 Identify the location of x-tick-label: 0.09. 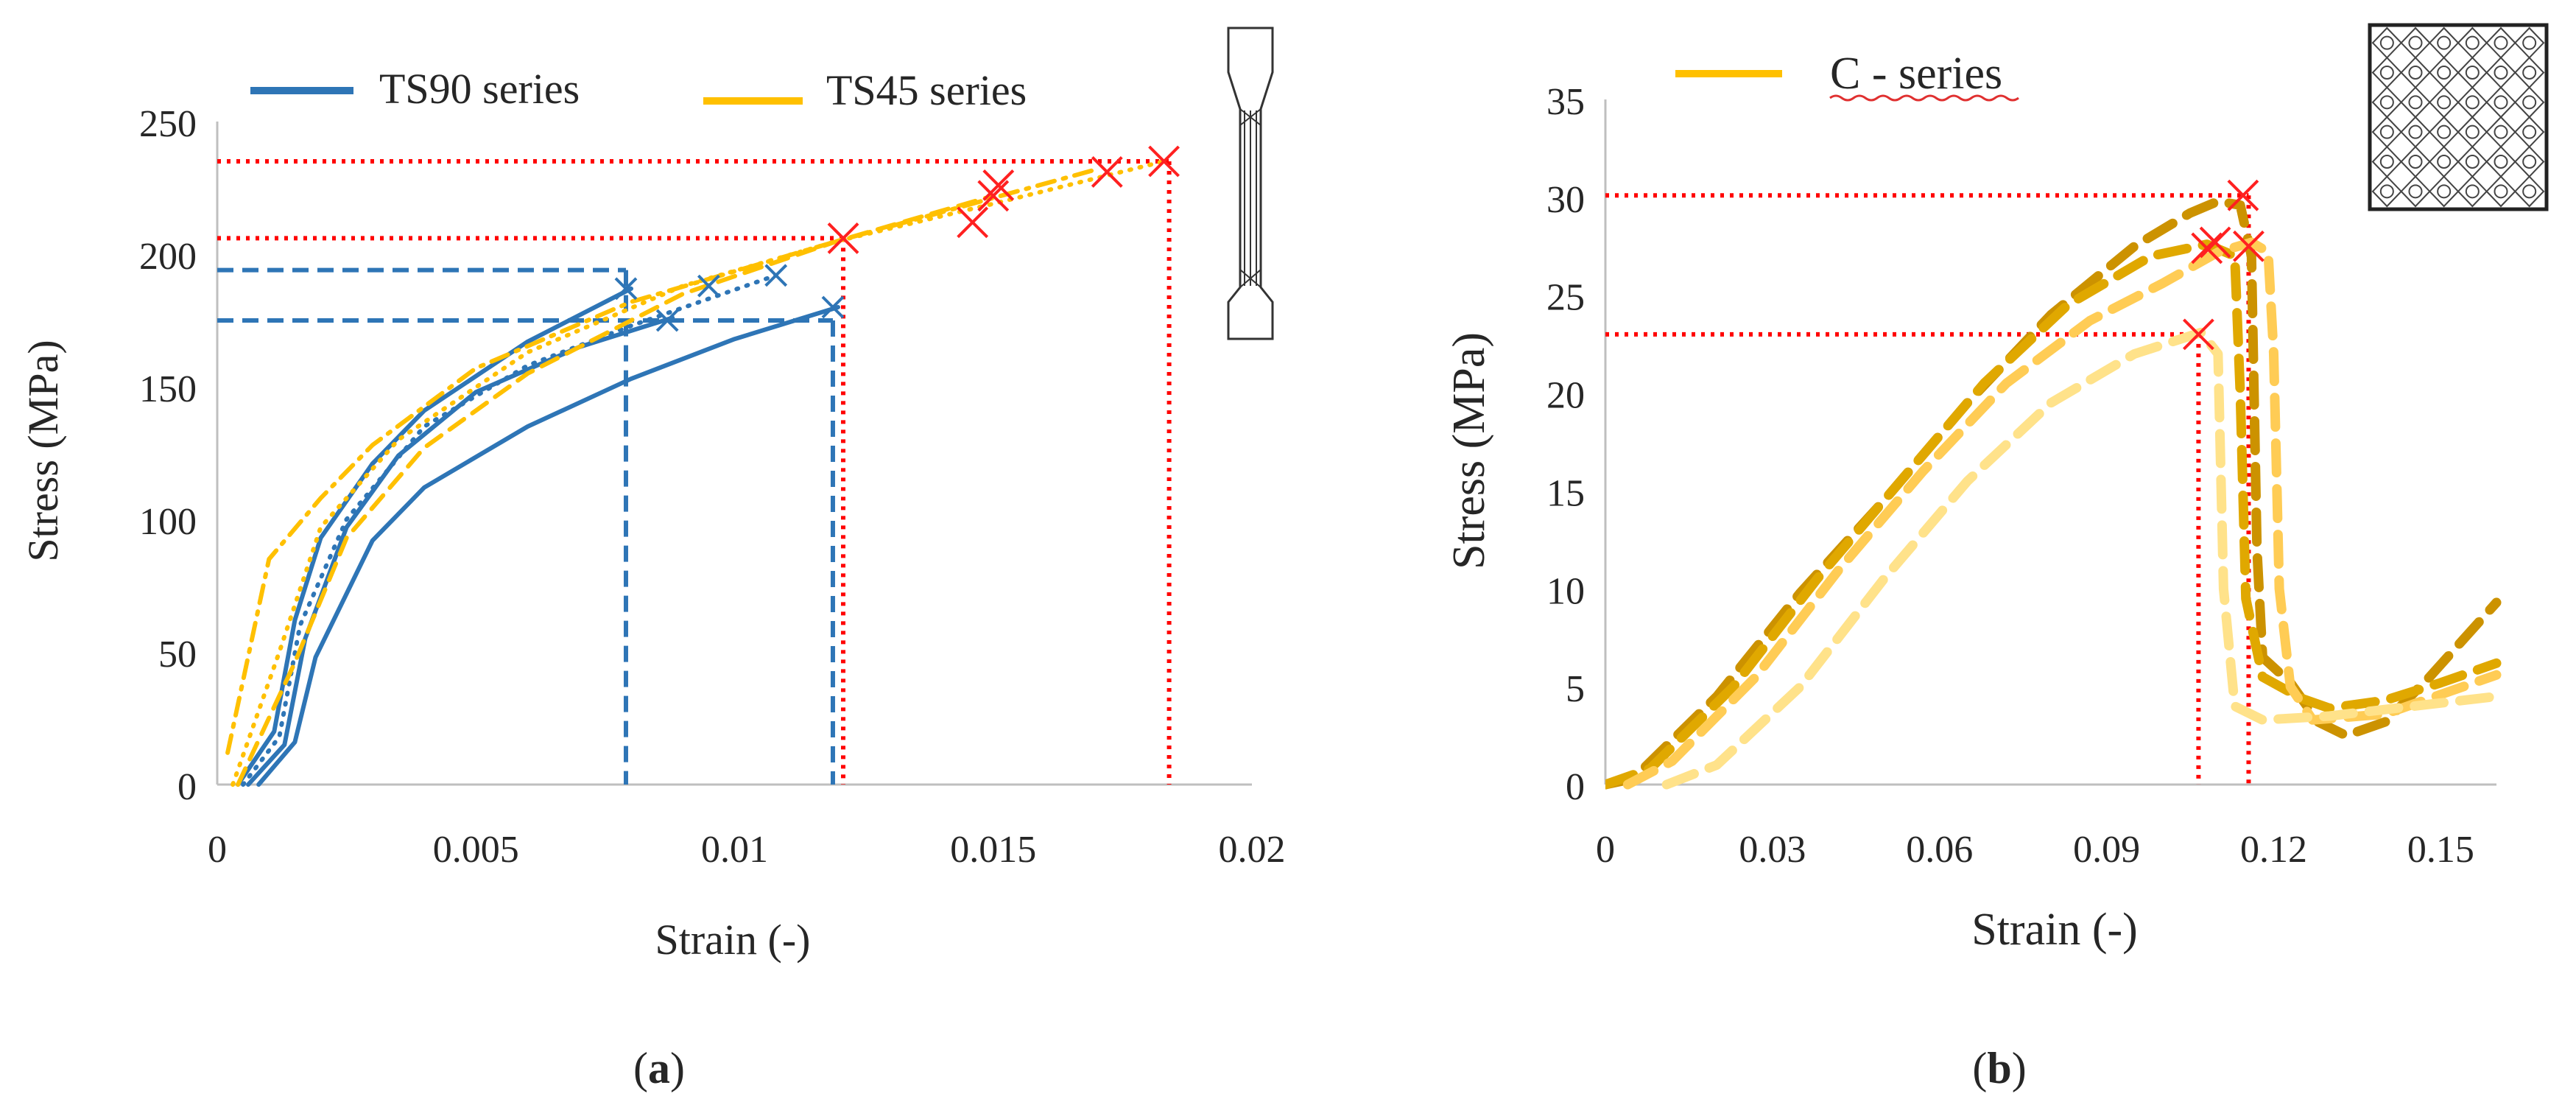
(2106, 850).